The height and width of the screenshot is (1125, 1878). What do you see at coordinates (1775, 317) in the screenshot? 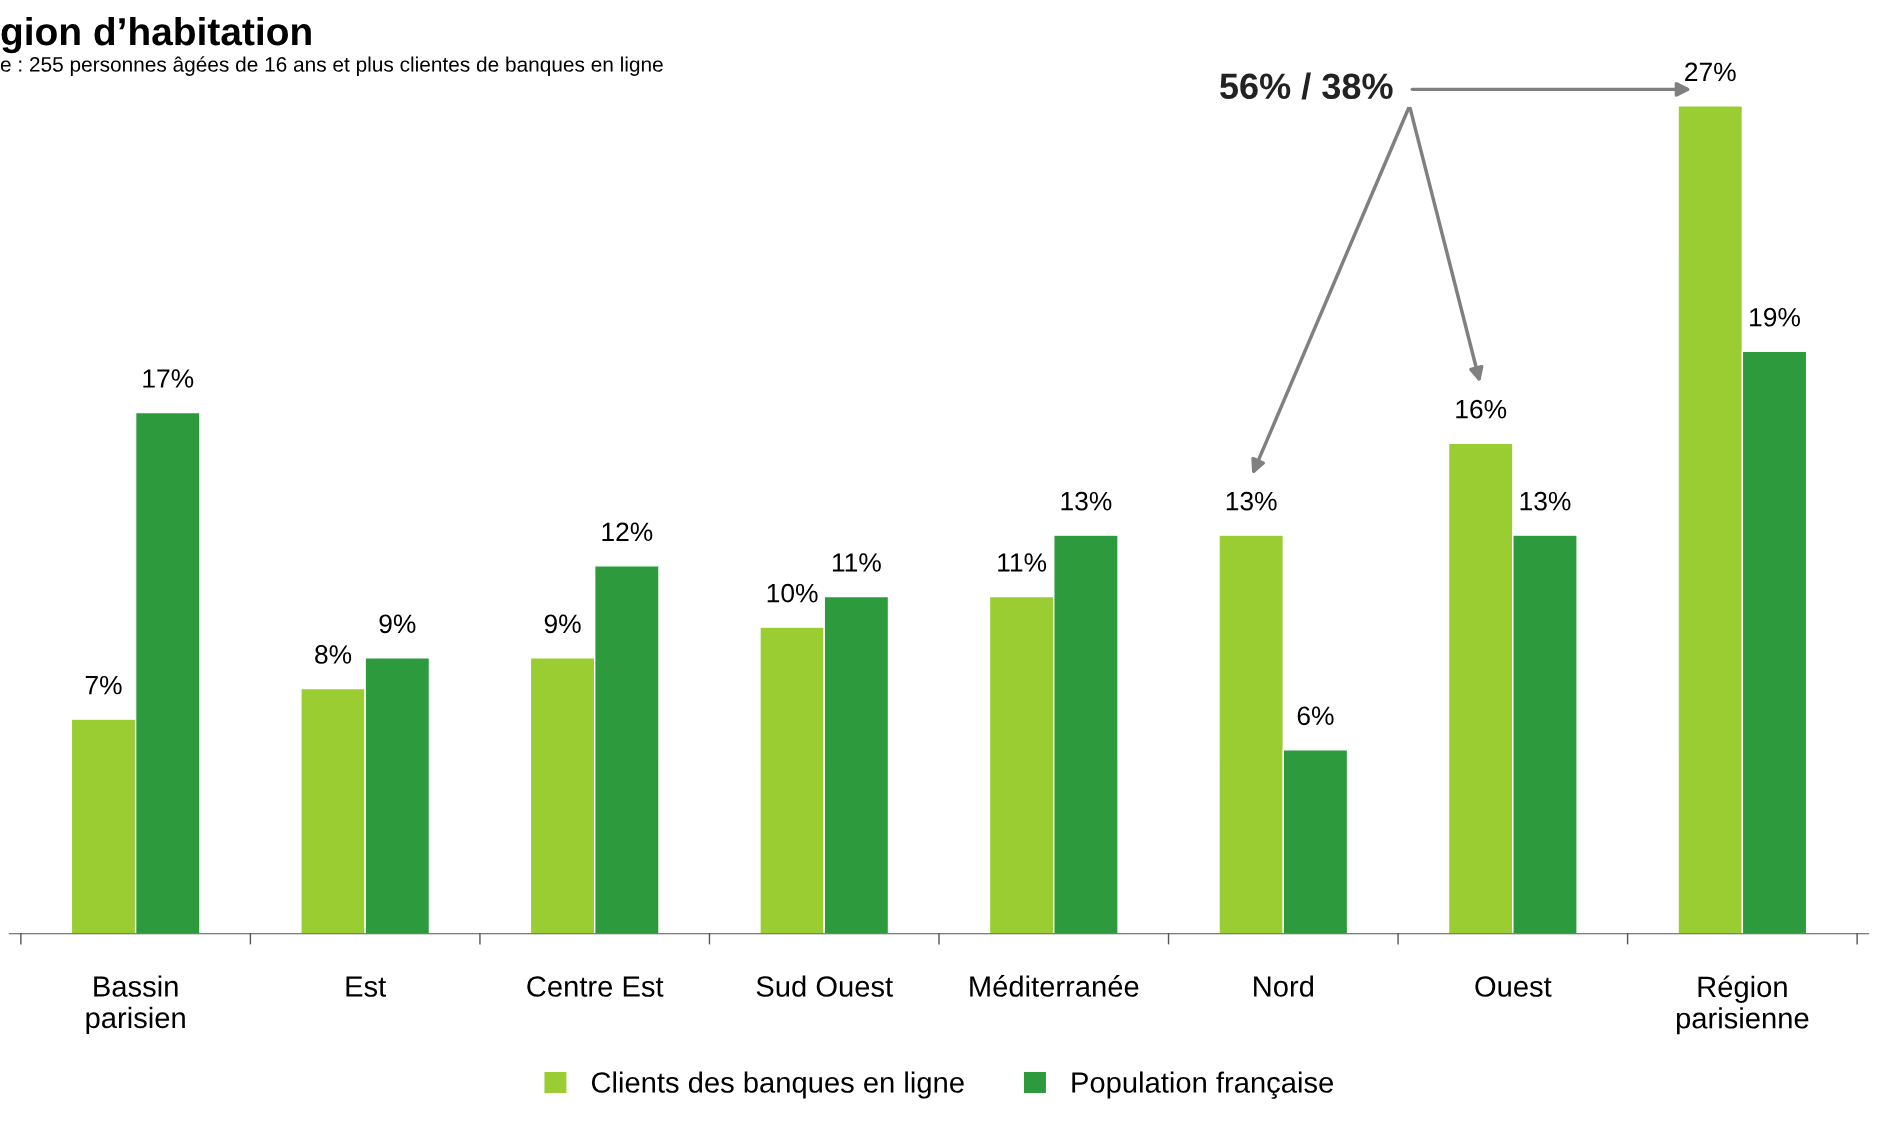
I see `data-label: 19%` at bounding box center [1775, 317].